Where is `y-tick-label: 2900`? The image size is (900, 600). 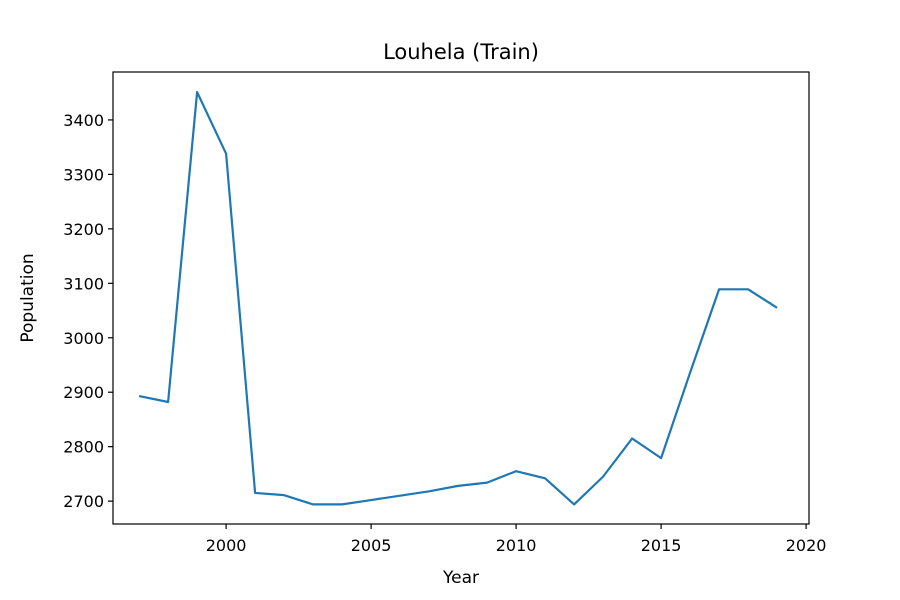
y-tick-label: 2900 is located at coordinates (83, 392).